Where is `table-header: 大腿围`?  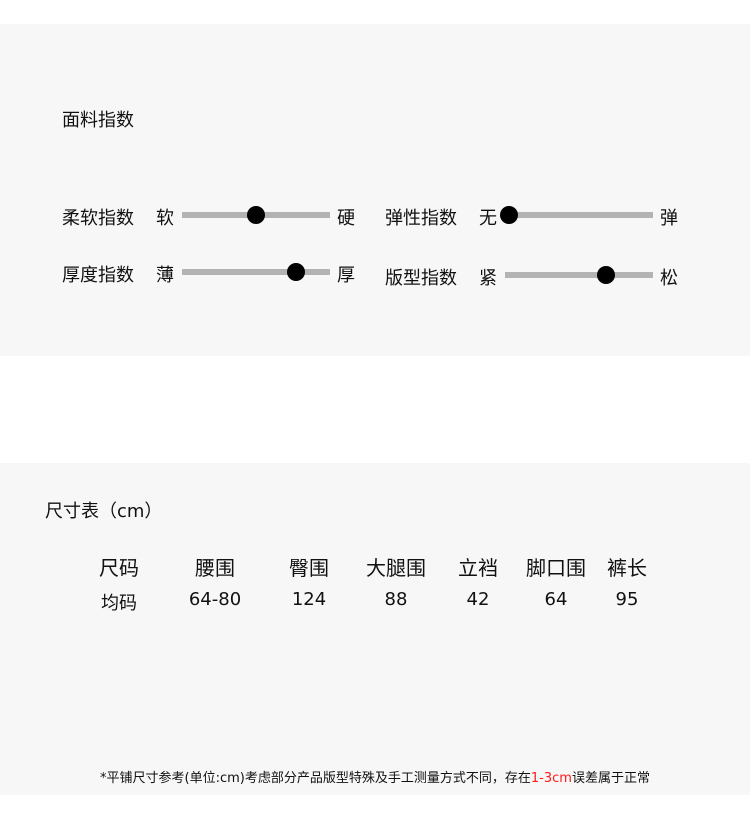
table-header: 大腿围 is located at coordinates (396, 568).